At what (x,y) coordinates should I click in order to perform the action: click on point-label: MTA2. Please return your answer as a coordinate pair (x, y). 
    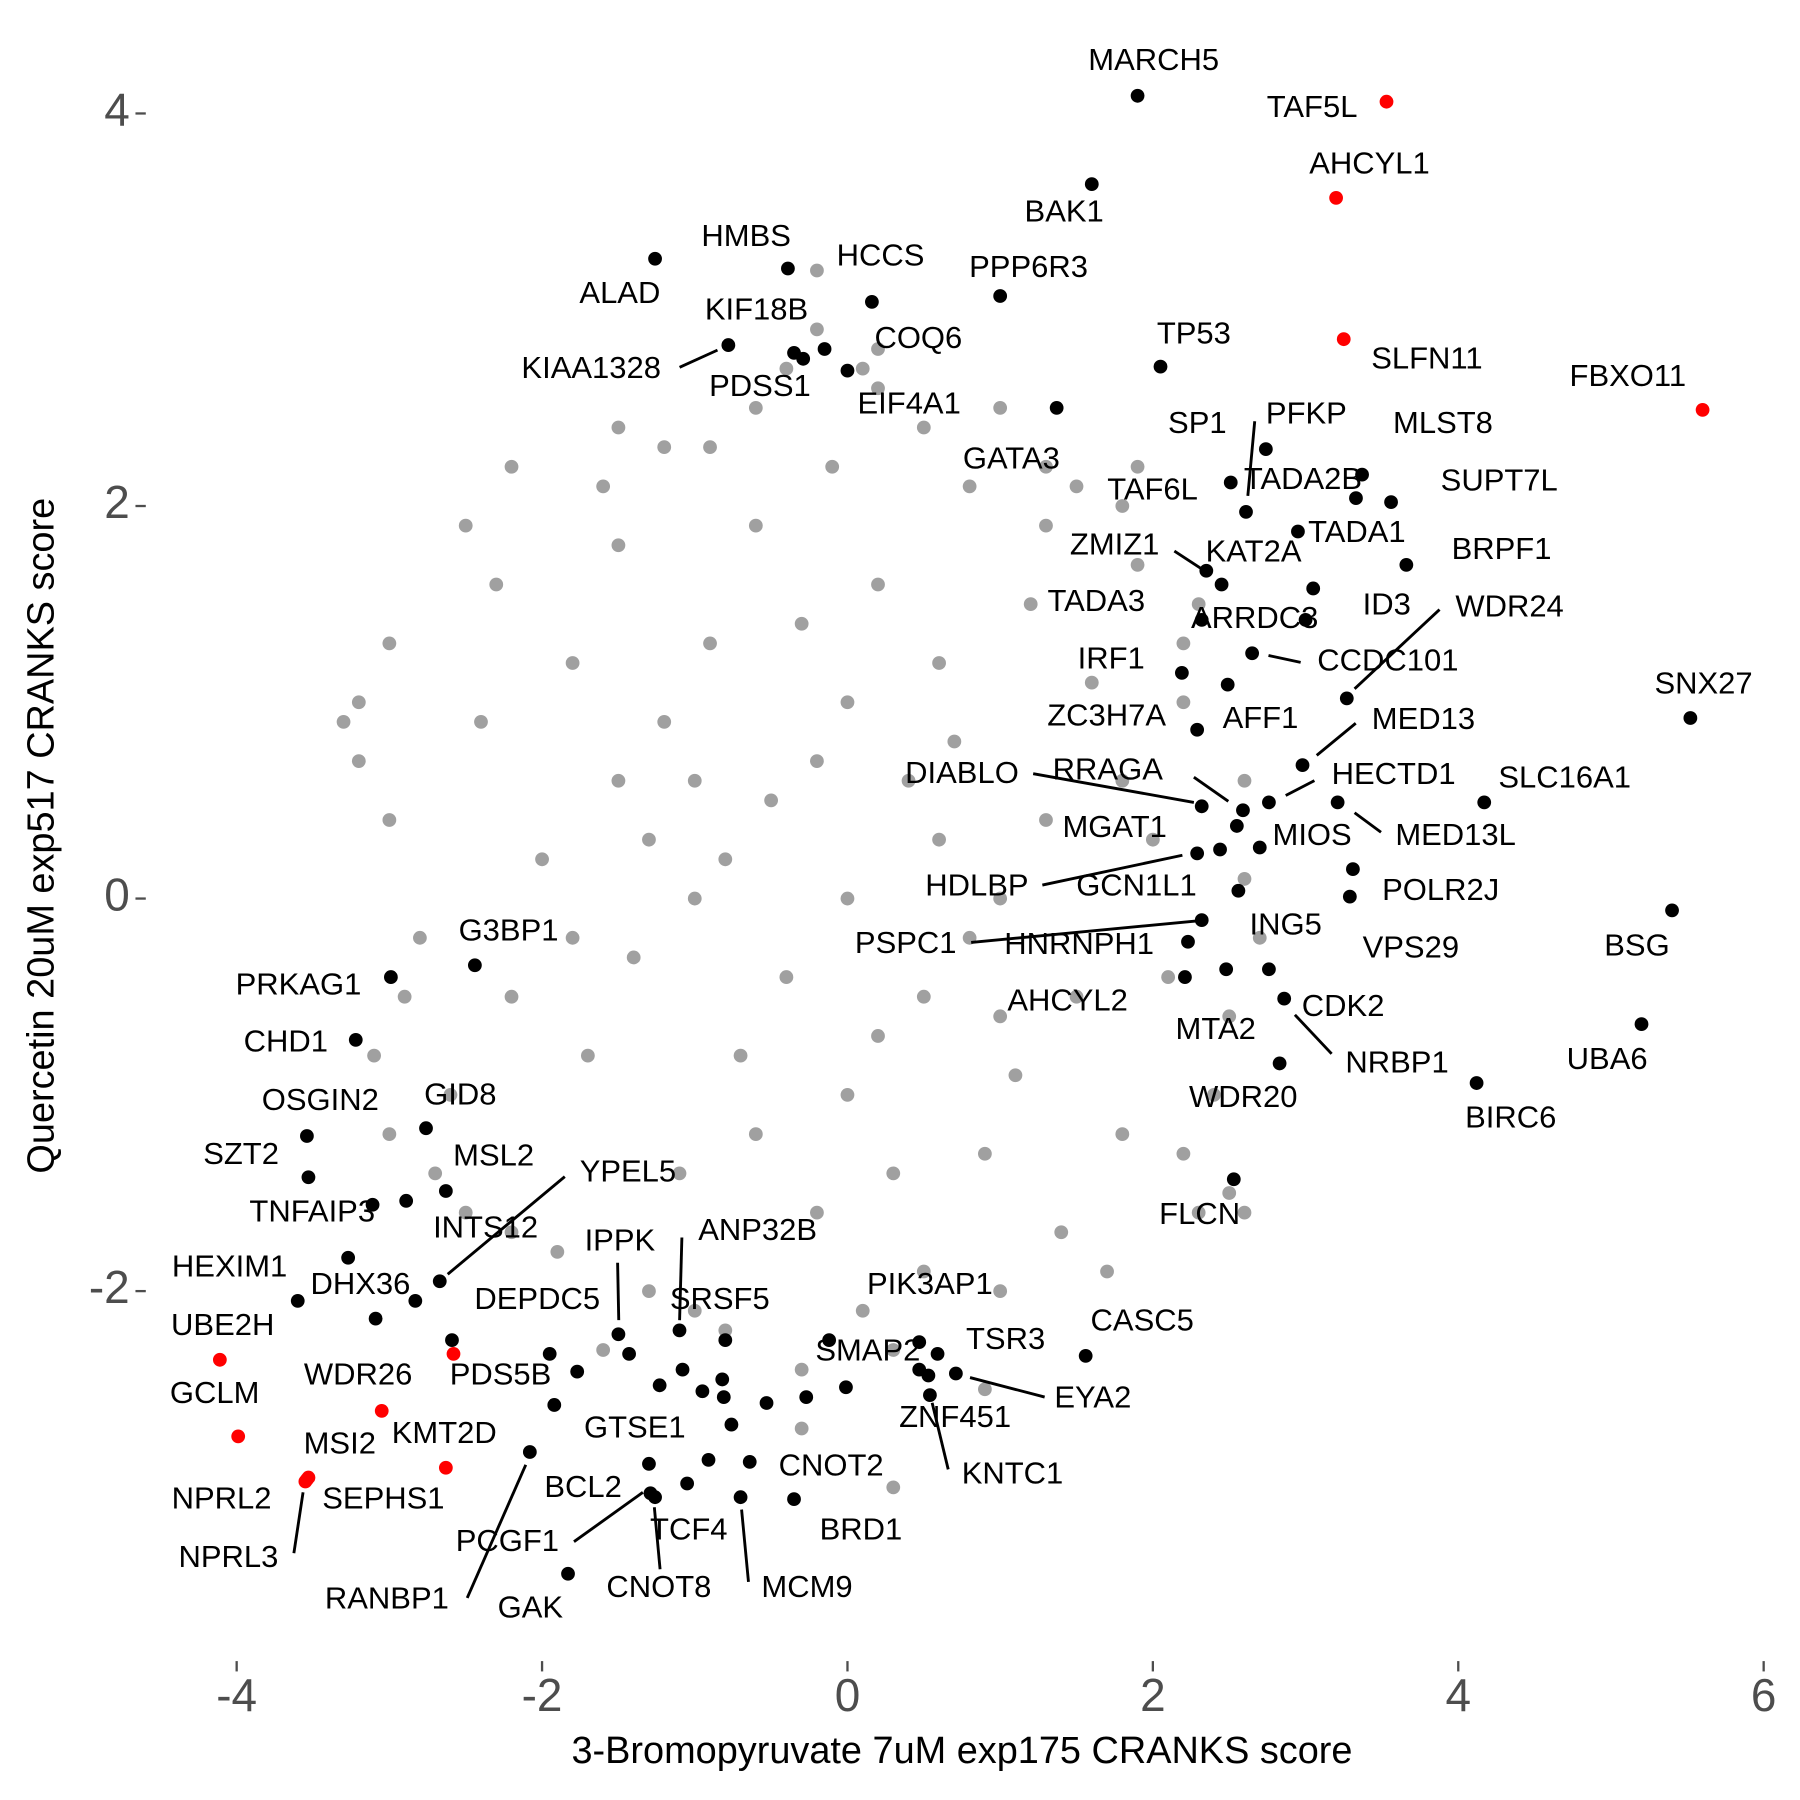
    Looking at the image, I should click on (1216, 1028).